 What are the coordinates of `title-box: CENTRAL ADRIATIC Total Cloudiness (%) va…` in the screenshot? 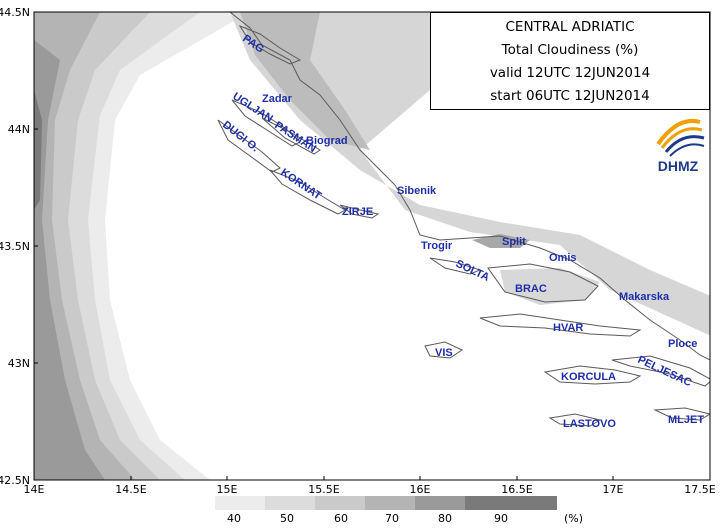 It's located at (570, 61).